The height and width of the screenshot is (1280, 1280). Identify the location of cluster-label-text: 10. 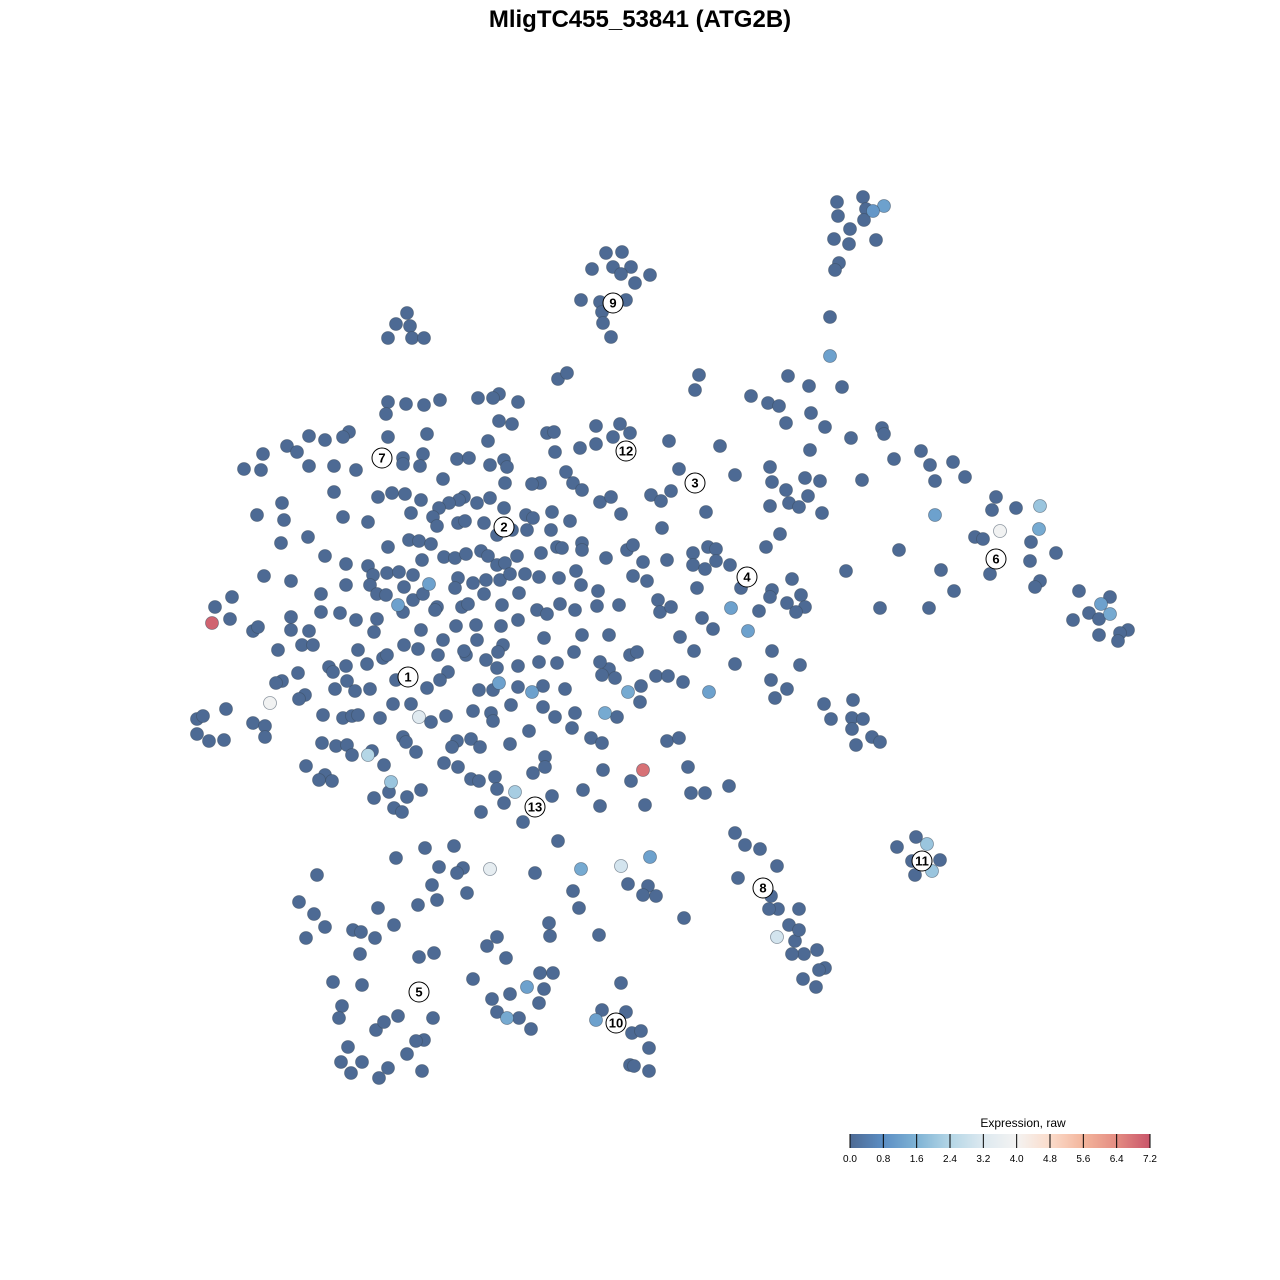
(616, 1023).